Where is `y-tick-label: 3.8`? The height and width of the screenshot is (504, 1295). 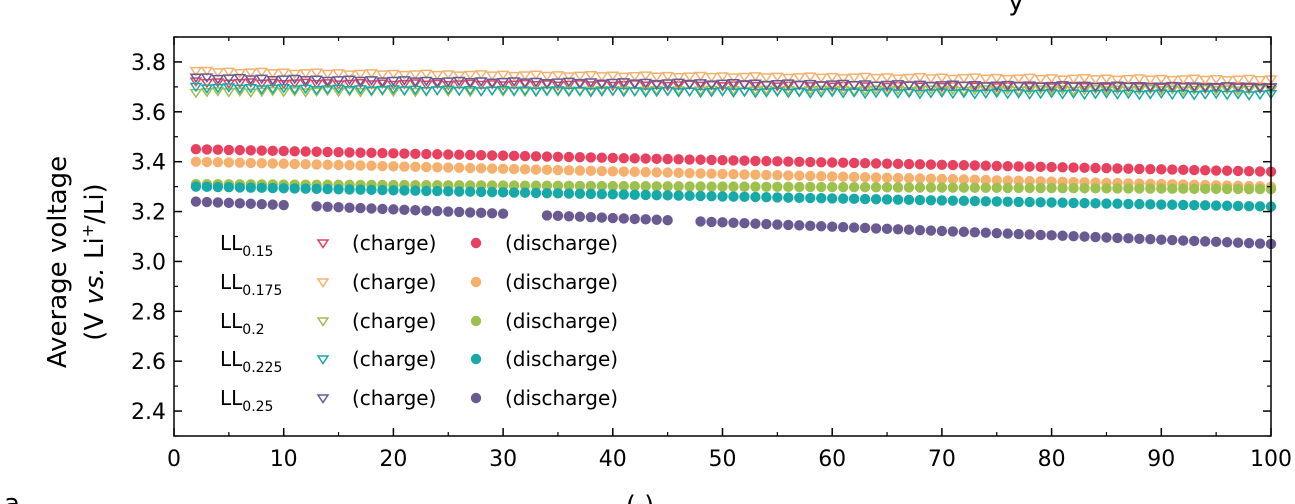
y-tick-label: 3.8 is located at coordinates (148, 63).